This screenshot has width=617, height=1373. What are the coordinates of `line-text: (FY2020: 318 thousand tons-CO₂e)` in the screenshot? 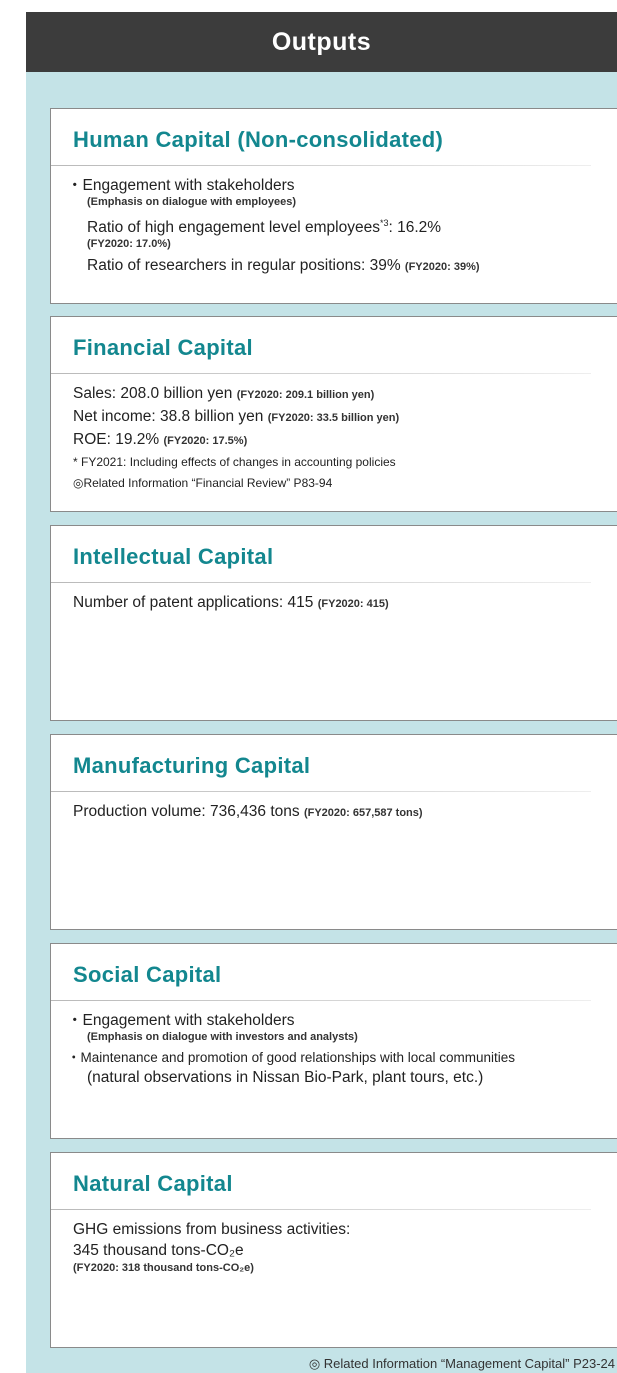 It's located at (163, 1268).